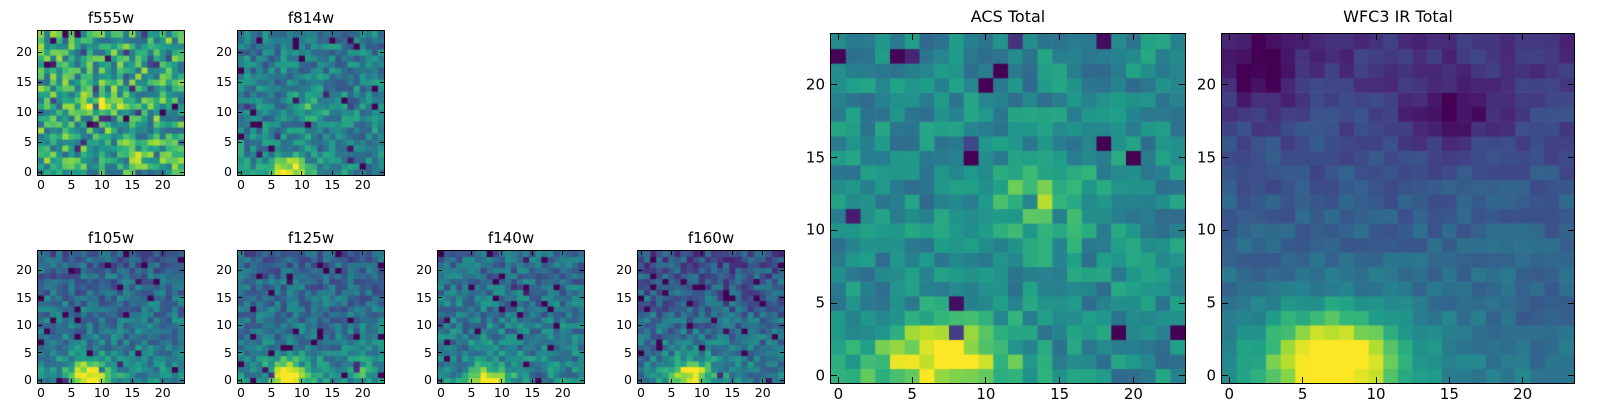  What do you see at coordinates (1398, 16) in the screenshot?
I see `panel-title-wfc3-ir-total: WFC3 IR Total` at bounding box center [1398, 16].